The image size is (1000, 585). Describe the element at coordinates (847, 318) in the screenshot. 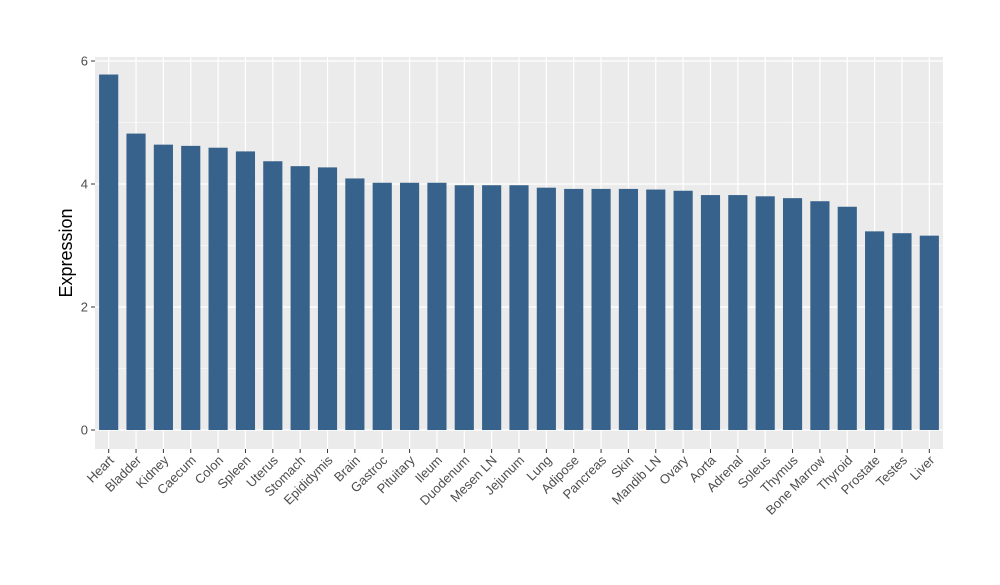

I see `bar-thyroid` at that location.